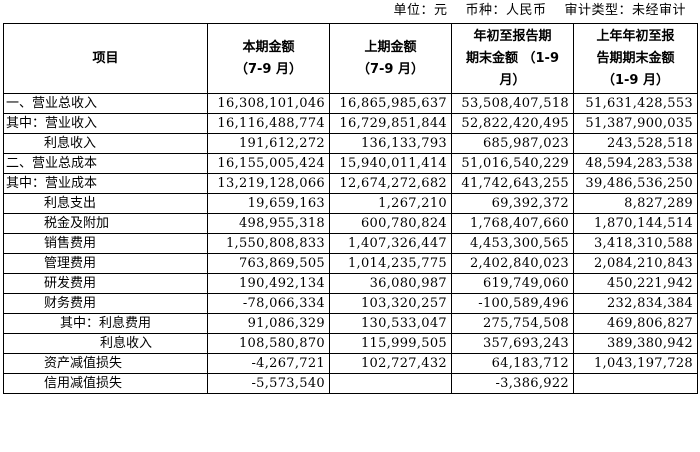 This screenshot has height=452, width=700. Describe the element at coordinates (390, 343) in the screenshot. I see `cell-previous-period: 115,999,505` at that location.